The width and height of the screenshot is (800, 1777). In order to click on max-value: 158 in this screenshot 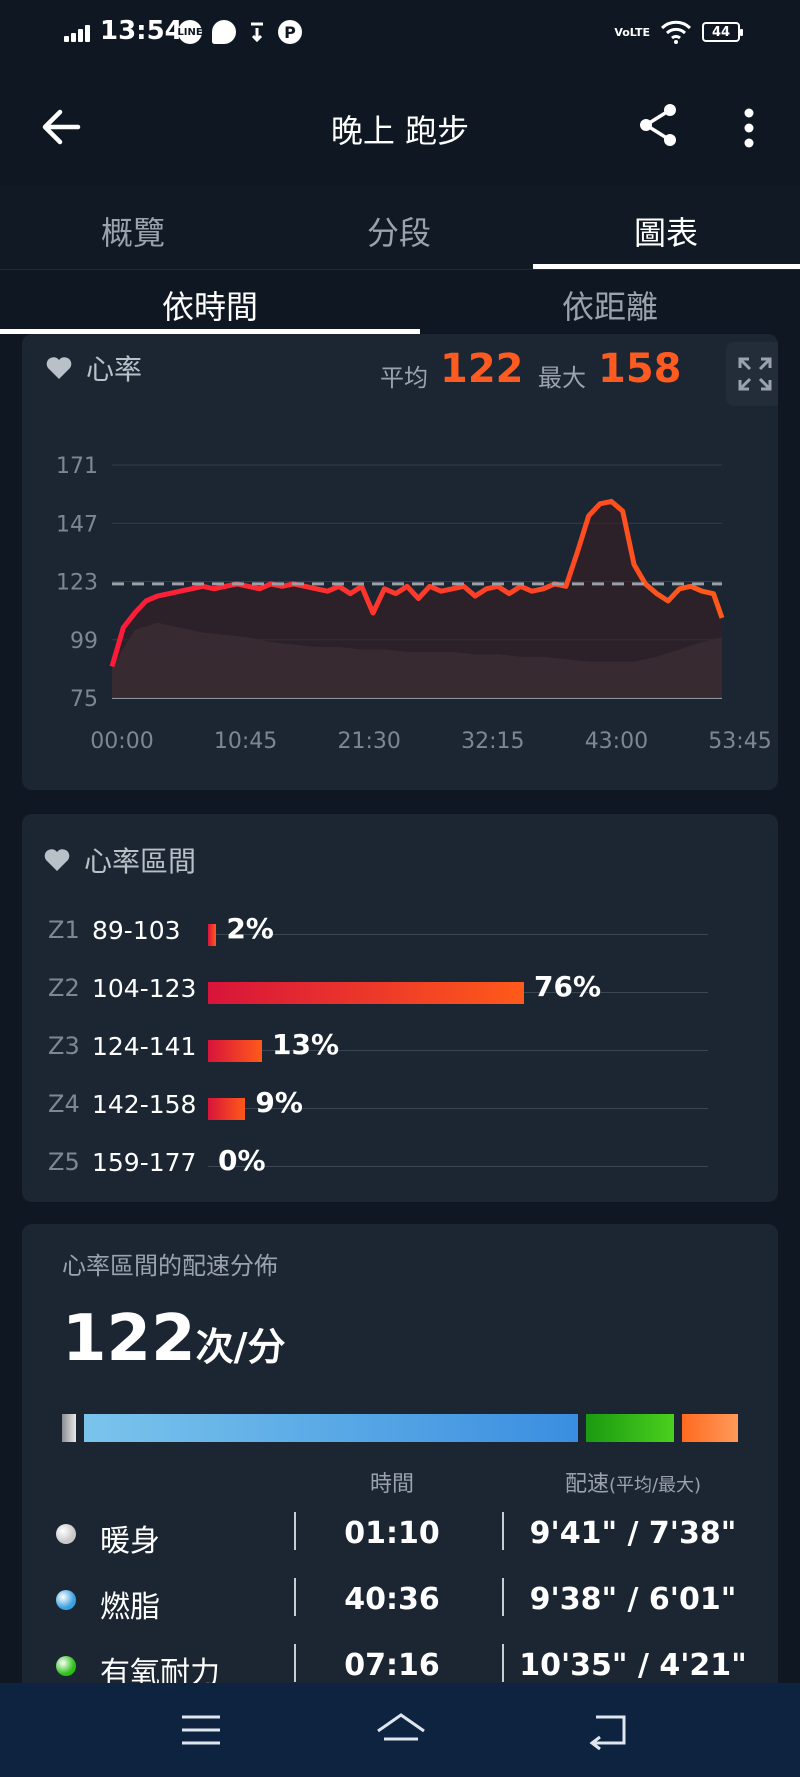, I will do `click(640, 369)`.